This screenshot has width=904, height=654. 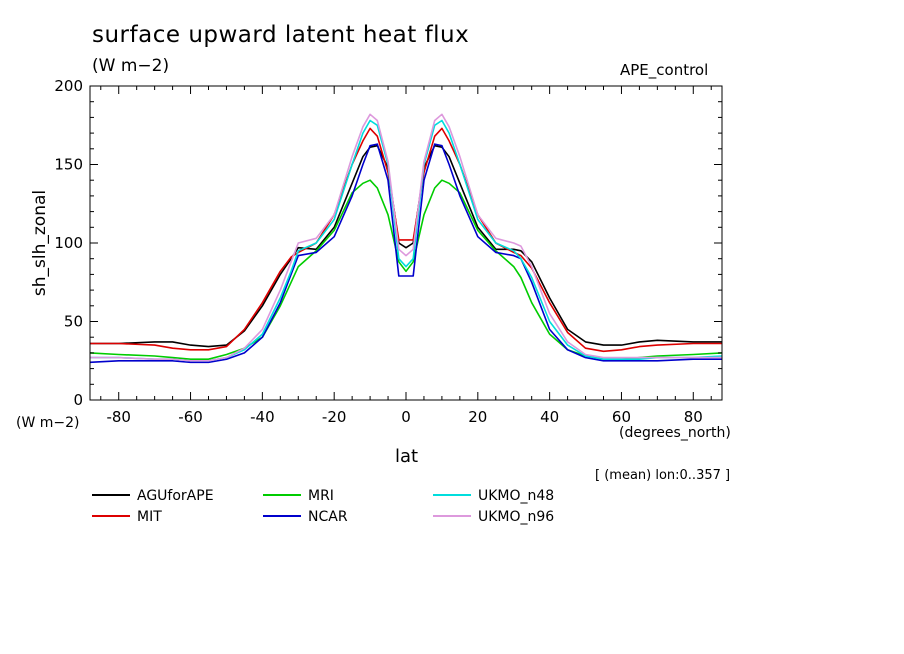 What do you see at coordinates (118, 417) in the screenshot?
I see `x-tick-label: -80` at bounding box center [118, 417].